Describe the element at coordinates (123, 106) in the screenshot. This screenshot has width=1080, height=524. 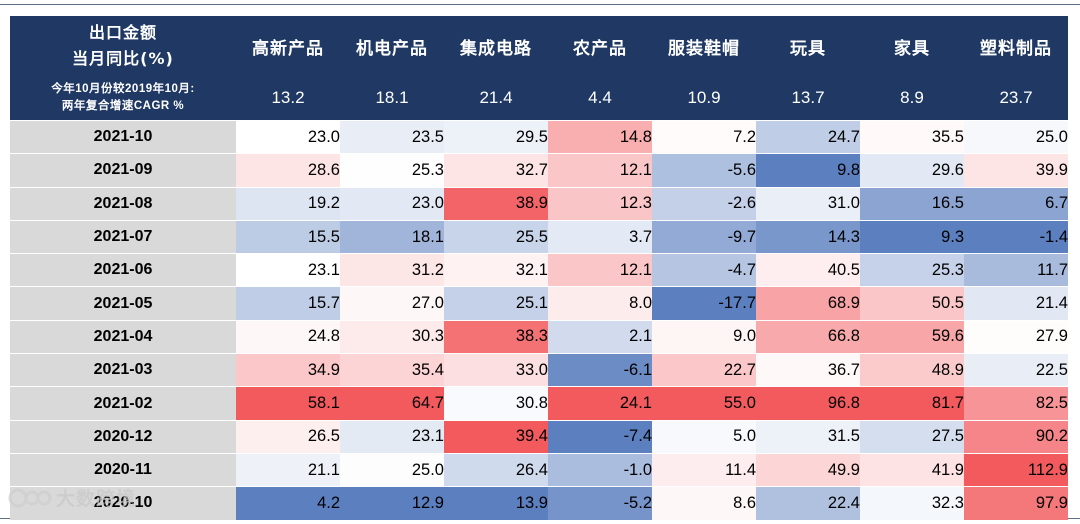
I see `cagr-label-line2: 两年复合增速CAGR %` at that location.